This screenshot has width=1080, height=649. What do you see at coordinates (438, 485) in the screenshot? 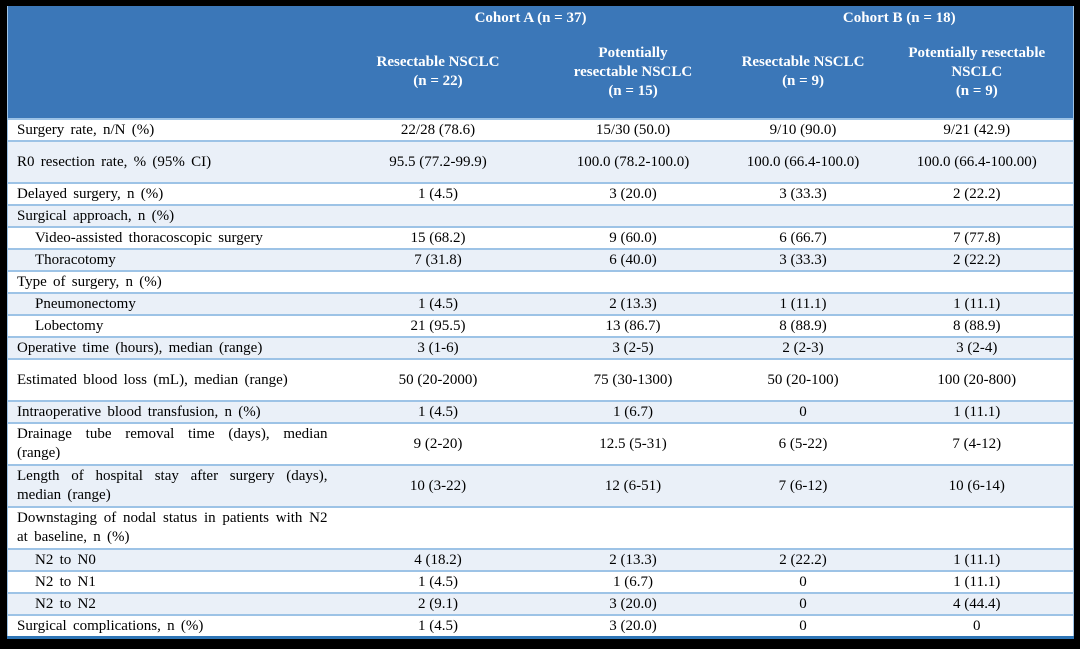
I see `row-value: 10 (3-22)` at bounding box center [438, 485].